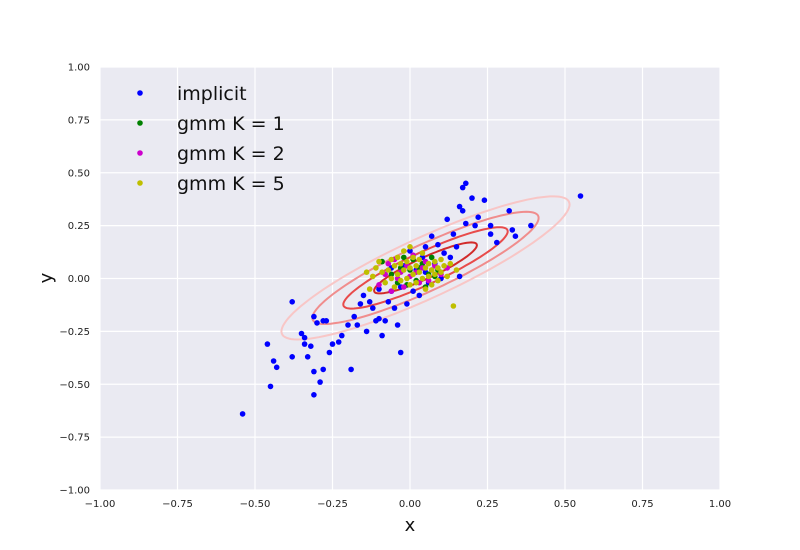 The width and height of the screenshot is (800, 550). What do you see at coordinates (74, 385) in the screenshot?
I see `y-tick-label: −0.50` at bounding box center [74, 385].